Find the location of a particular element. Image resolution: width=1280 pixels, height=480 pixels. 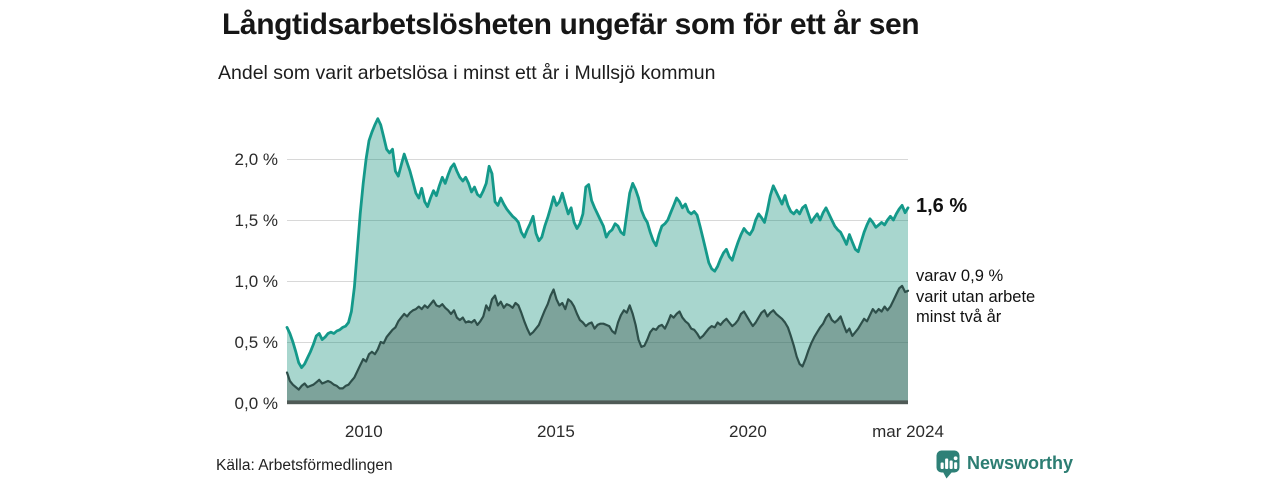

y-tick-label: 2,0 % is located at coordinates (256, 159).